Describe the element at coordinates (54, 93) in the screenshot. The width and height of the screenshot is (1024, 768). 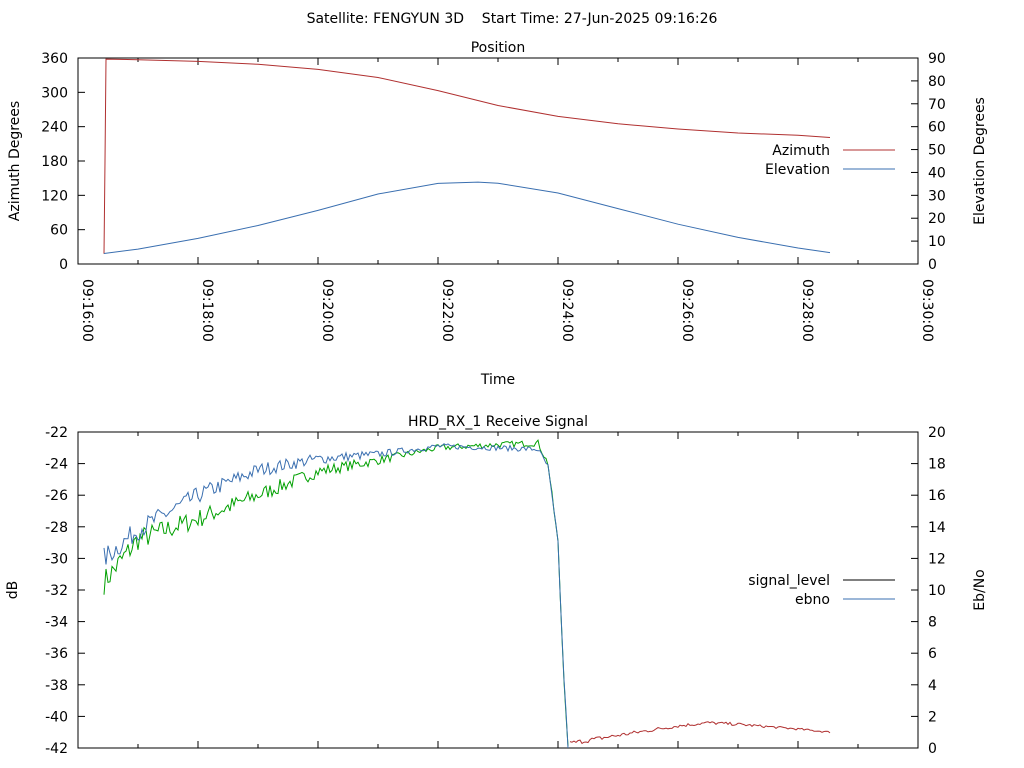
I see `y-tick-label: 300` at that location.